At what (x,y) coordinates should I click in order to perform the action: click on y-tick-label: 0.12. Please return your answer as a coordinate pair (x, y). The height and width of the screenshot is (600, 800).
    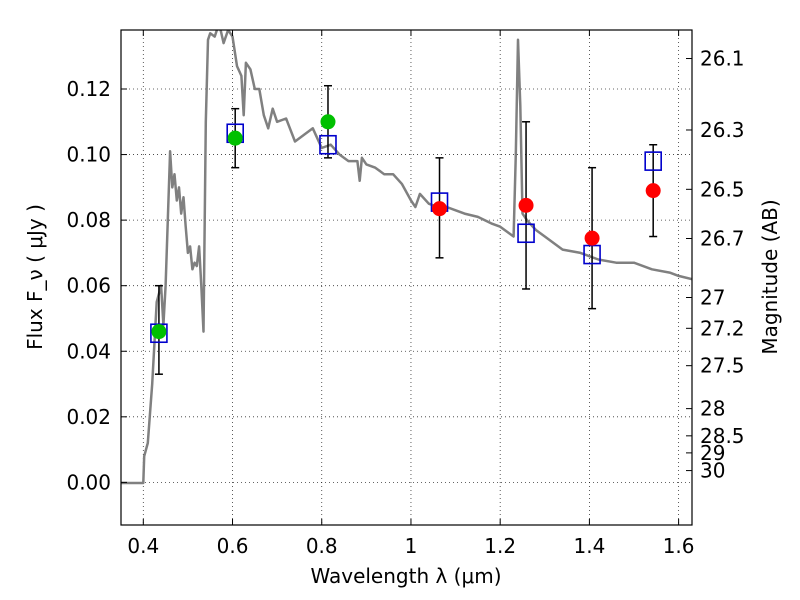
    Looking at the image, I should click on (88, 89).